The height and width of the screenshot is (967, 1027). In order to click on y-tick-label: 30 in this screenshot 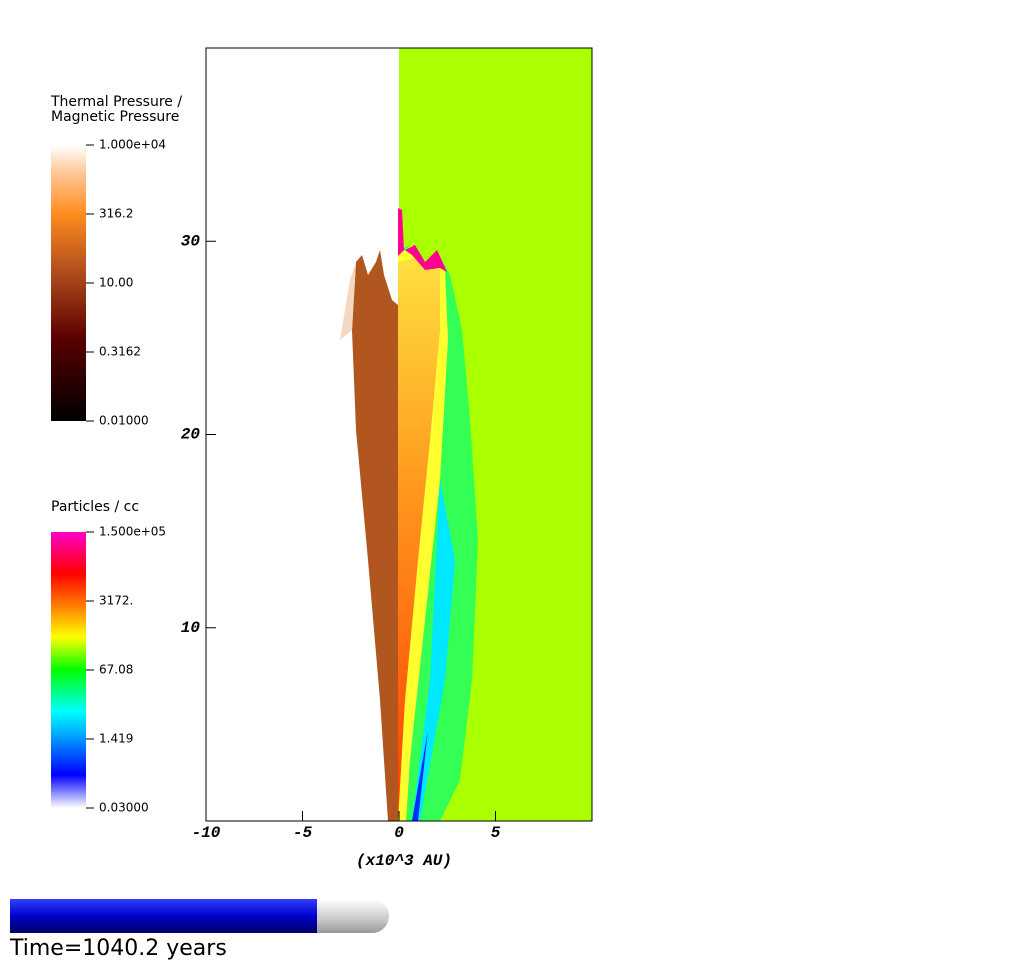, I will do `click(191, 241)`.